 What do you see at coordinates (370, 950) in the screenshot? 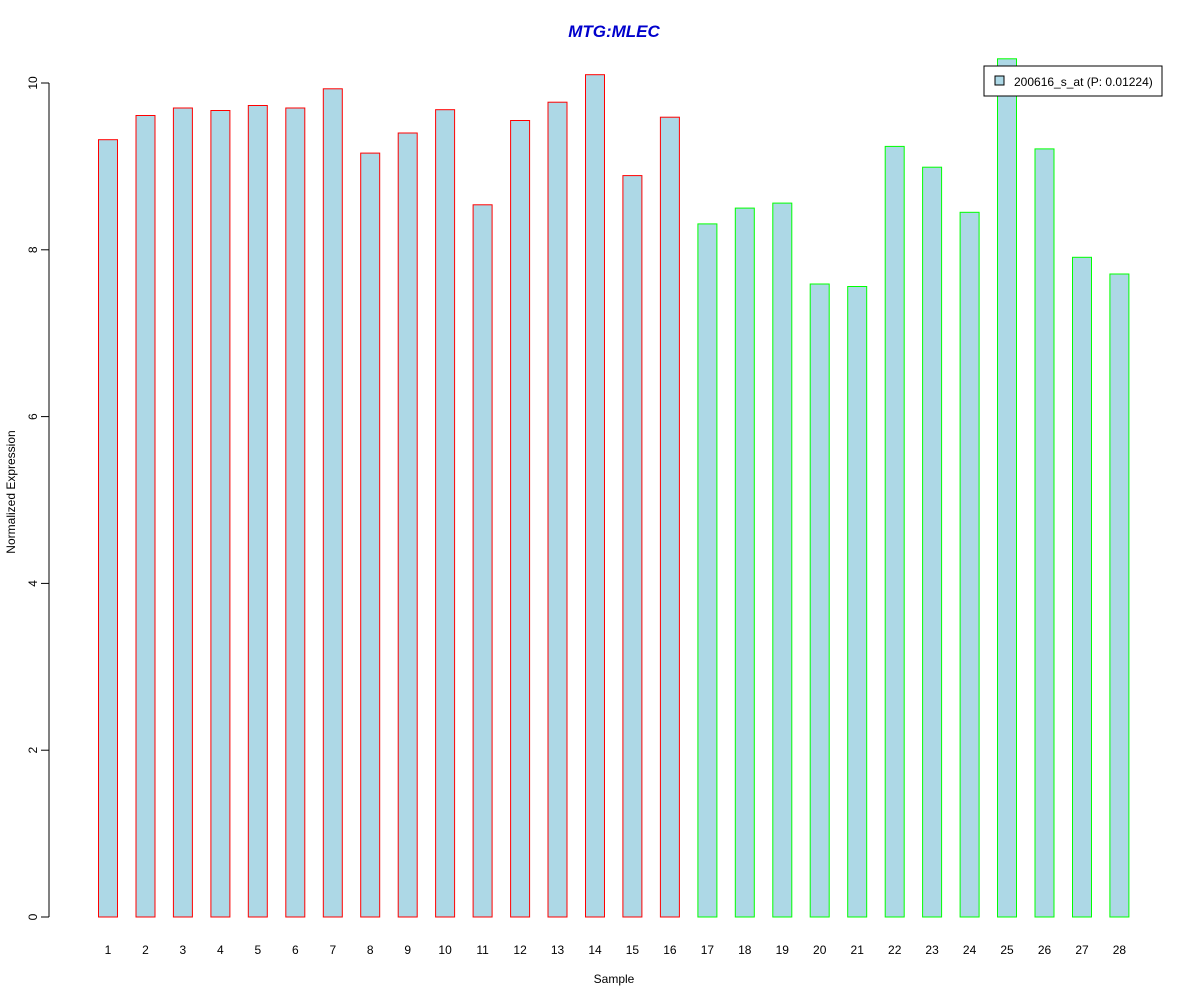
I see `x-tick-label: 8` at bounding box center [370, 950].